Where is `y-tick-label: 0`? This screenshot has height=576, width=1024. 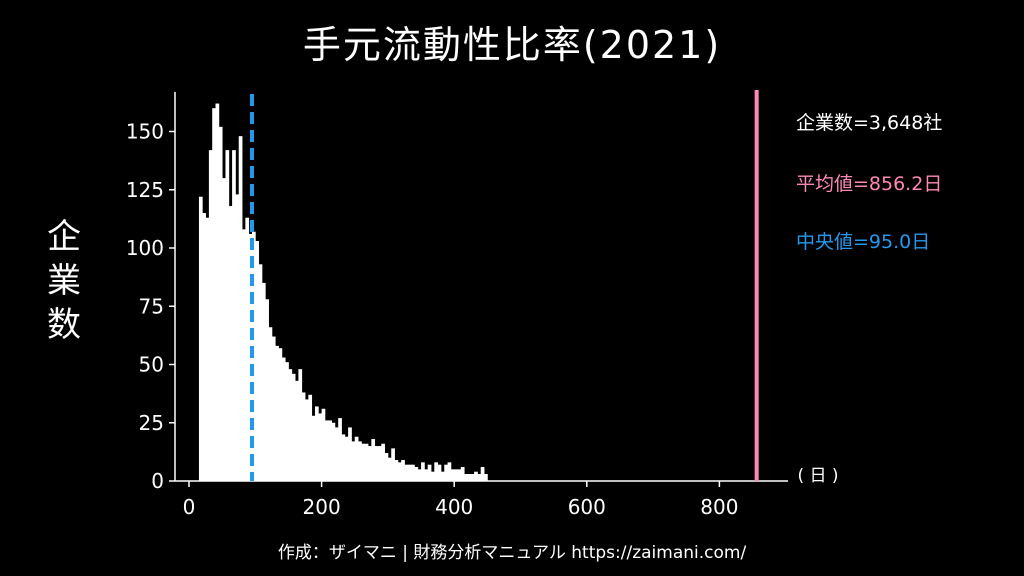 y-tick-label: 0 is located at coordinates (157, 481).